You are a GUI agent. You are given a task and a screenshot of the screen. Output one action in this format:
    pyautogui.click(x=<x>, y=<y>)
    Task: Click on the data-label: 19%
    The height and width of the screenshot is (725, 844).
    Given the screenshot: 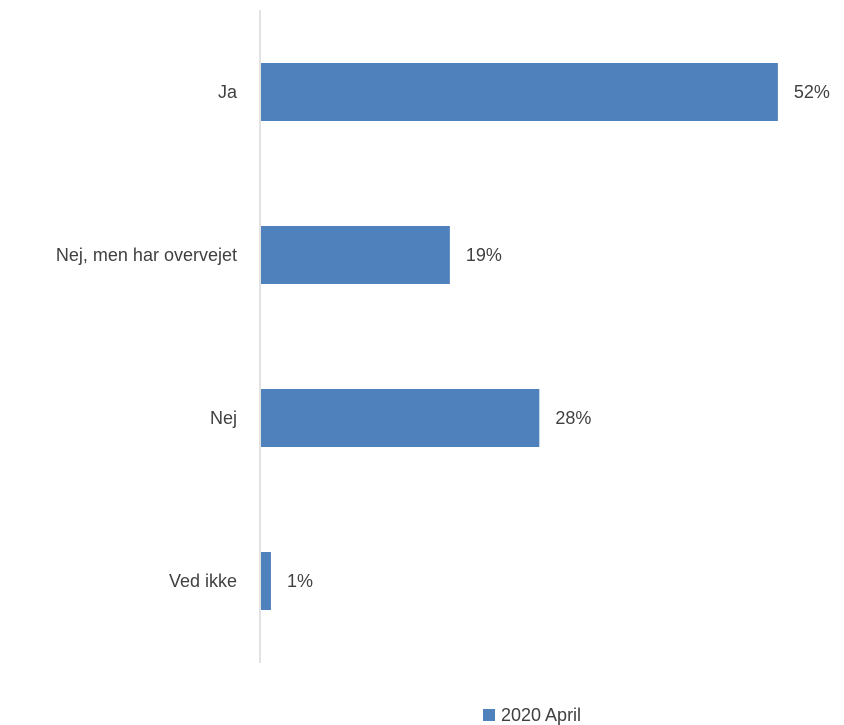 What is the action you would take?
    pyautogui.click(x=484, y=255)
    